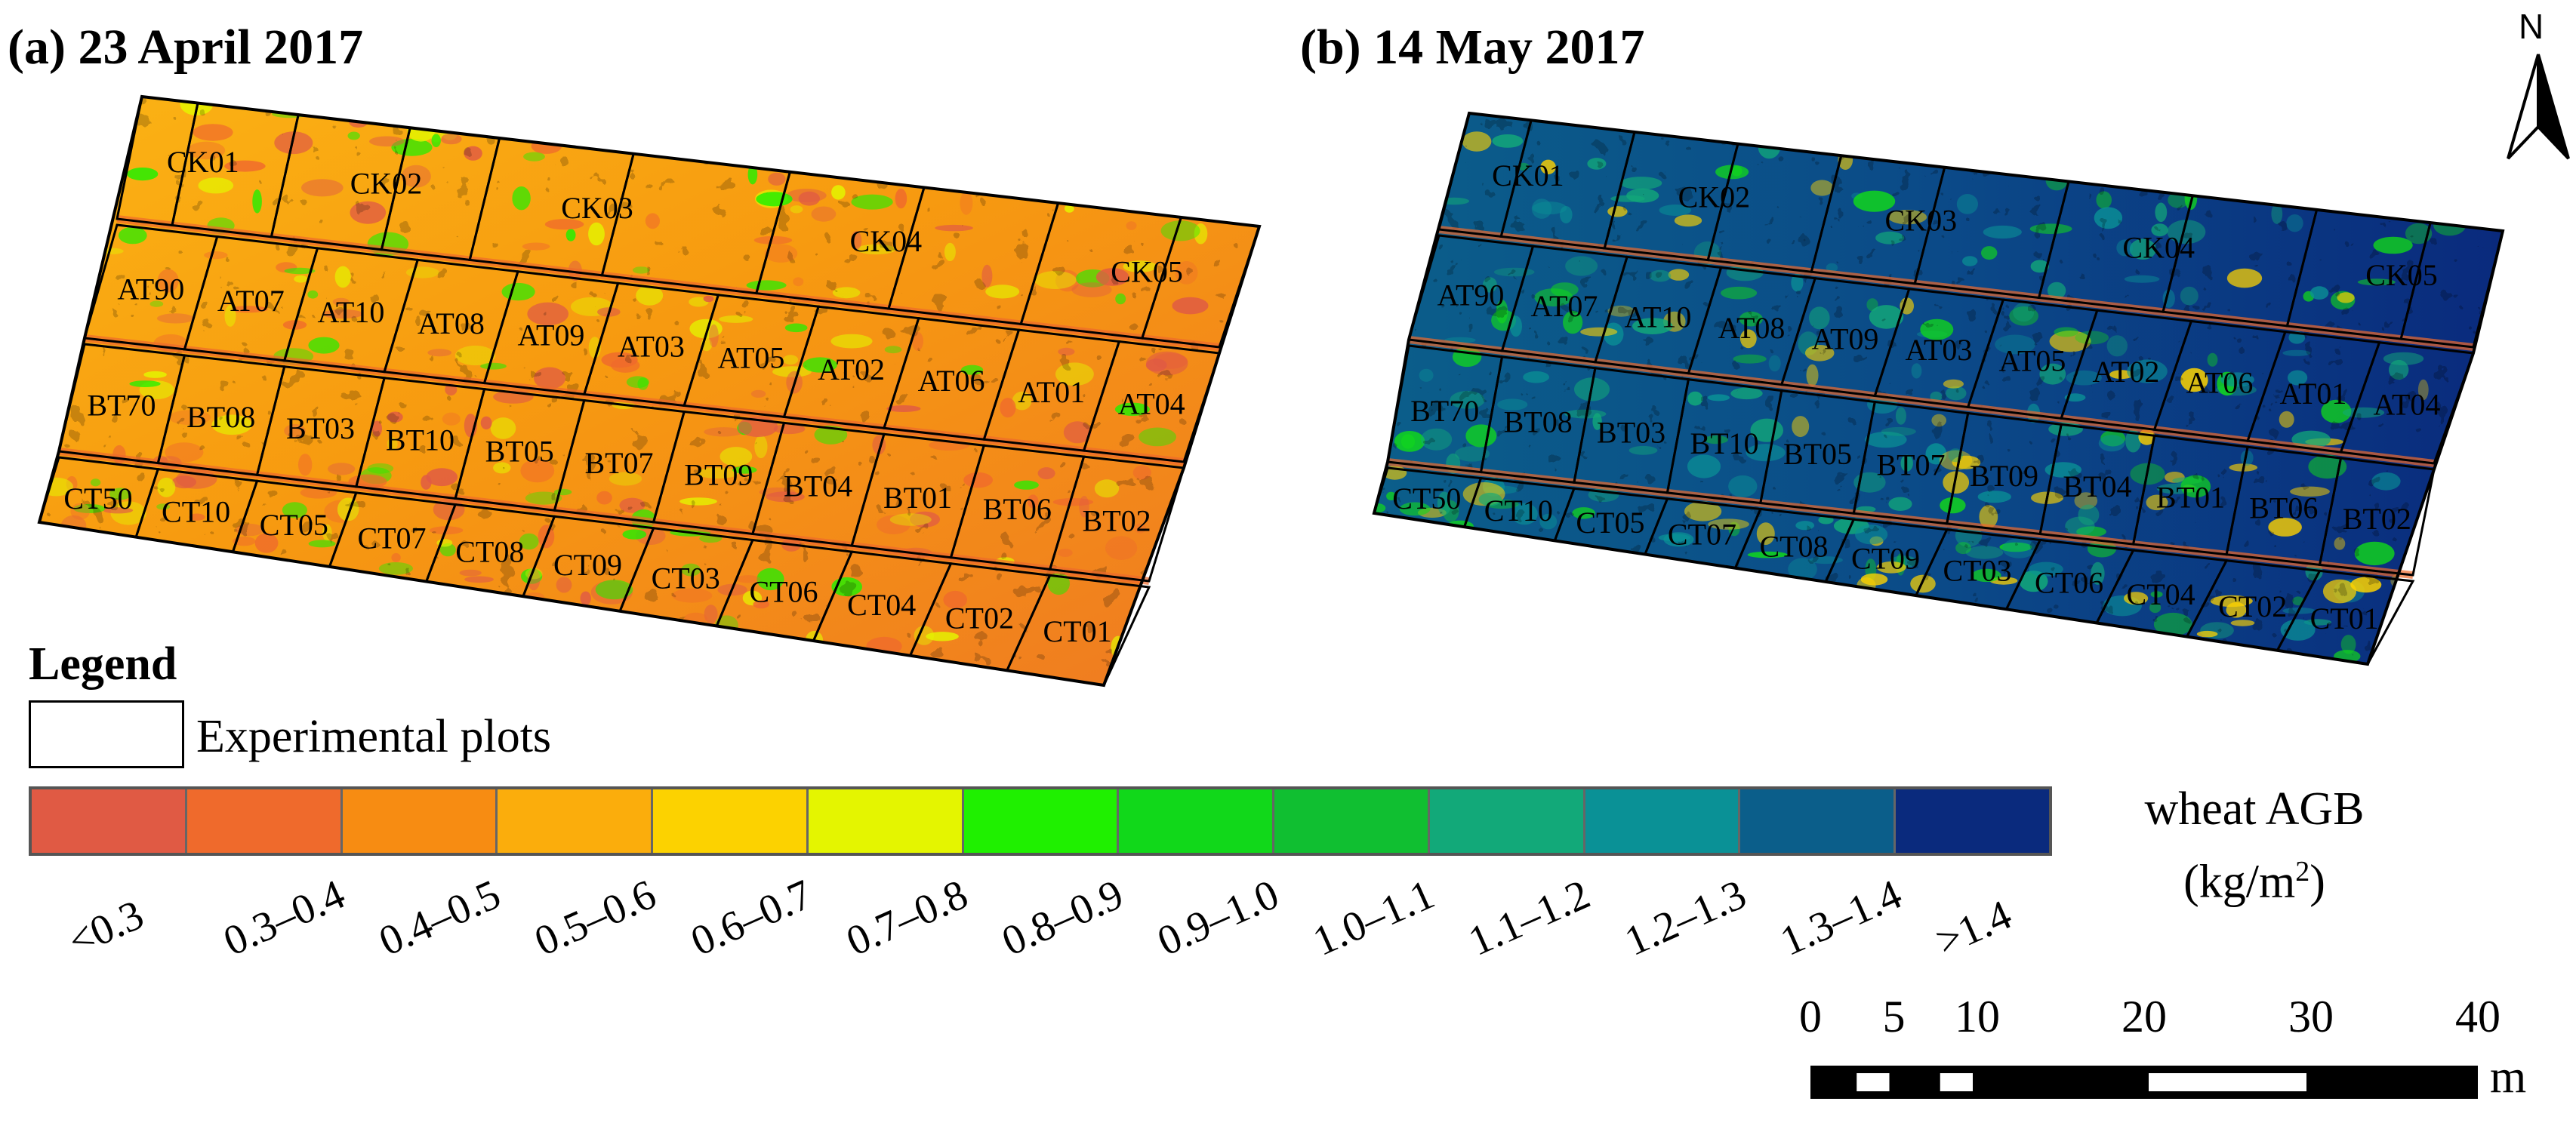  Describe the element at coordinates (2254, 809) in the screenshot. I see `agb-legend-title: wheat AGB` at that location.